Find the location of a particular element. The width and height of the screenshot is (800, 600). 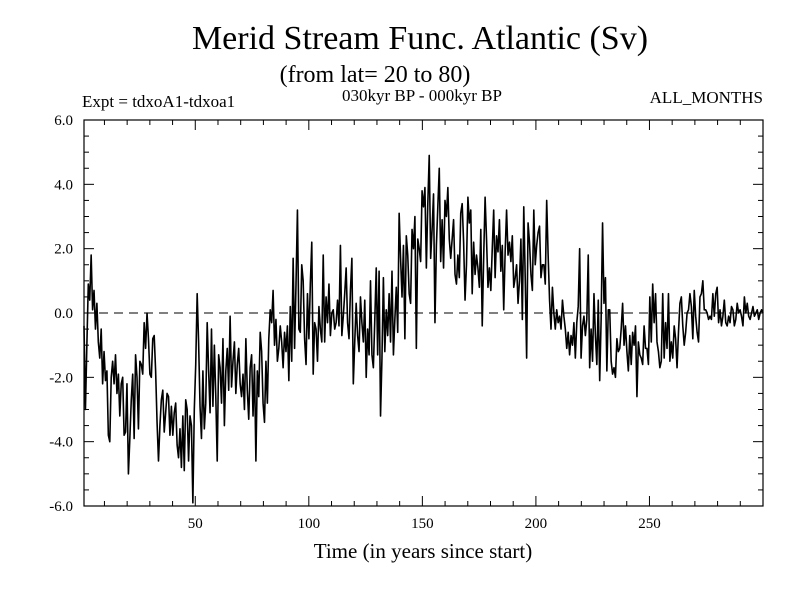

chart-title: Merid Stream Func. Atlantic (Sv) is located at coordinates (420, 38).